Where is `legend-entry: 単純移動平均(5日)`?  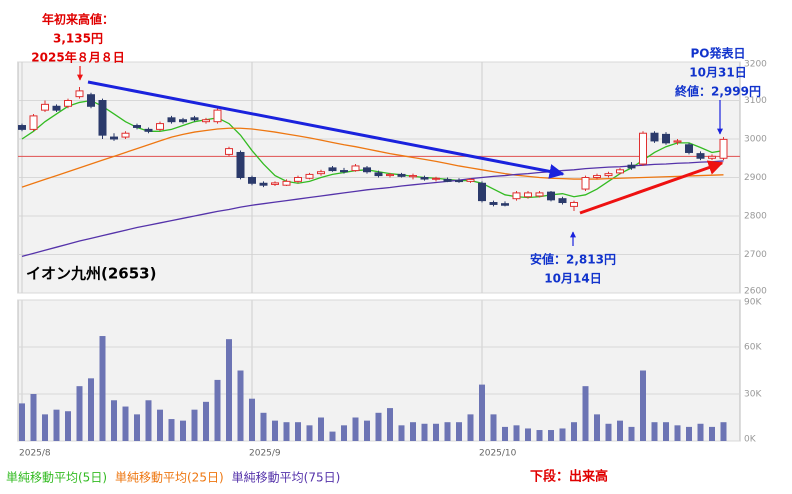 legend-entry: 単純移動平均(5日) is located at coordinates (56, 478).